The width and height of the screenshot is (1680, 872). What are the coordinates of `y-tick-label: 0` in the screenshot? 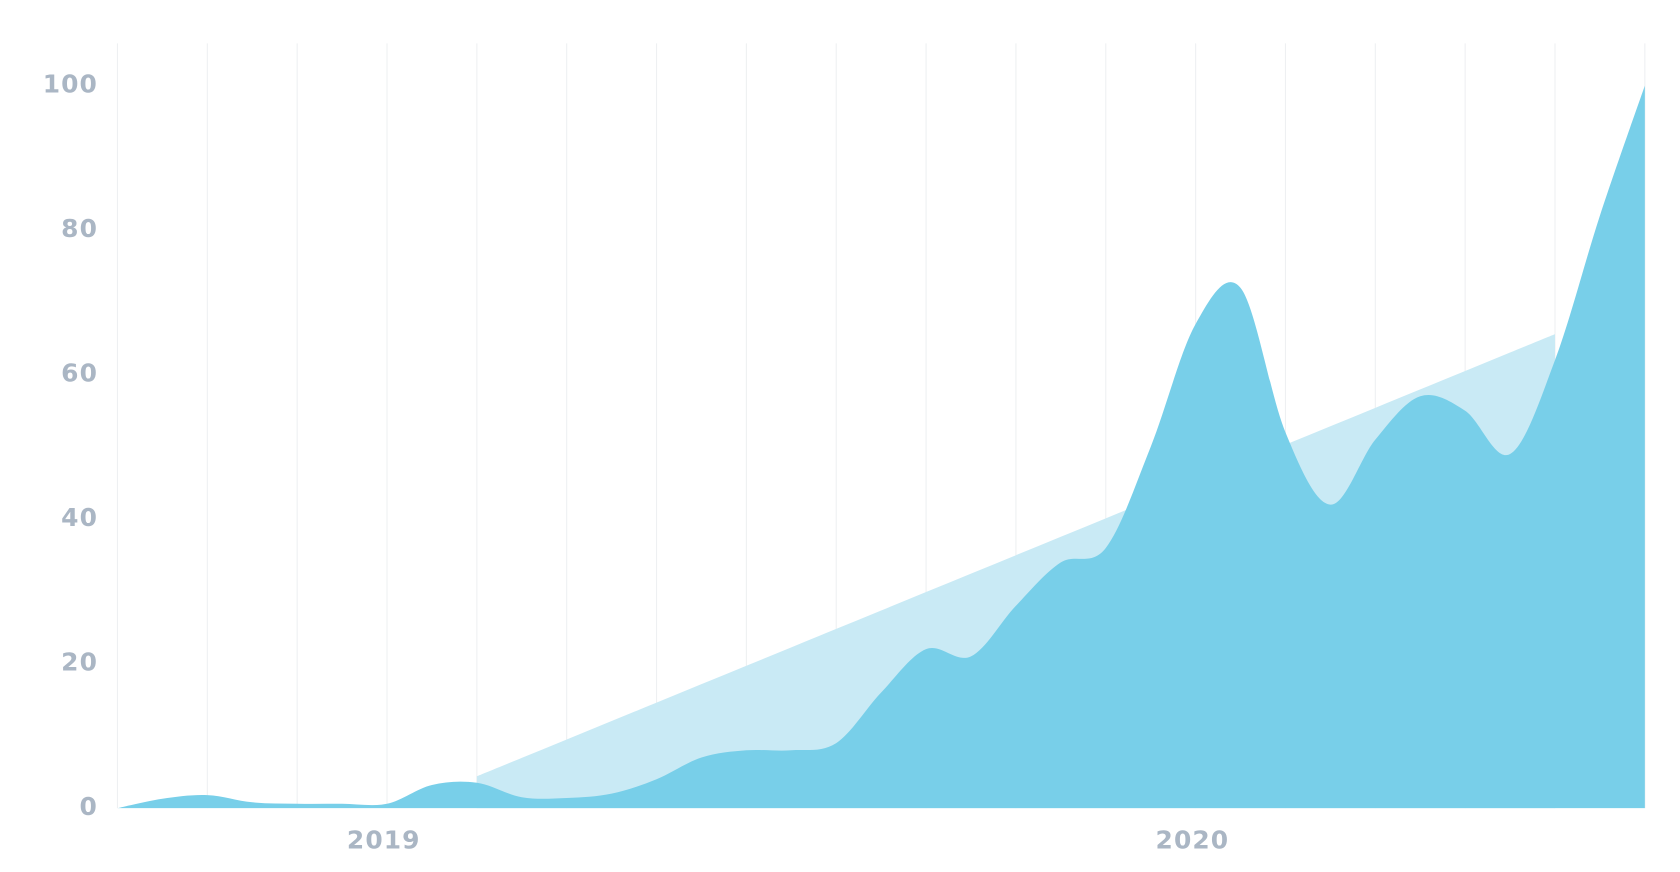 It's located at (89, 806).